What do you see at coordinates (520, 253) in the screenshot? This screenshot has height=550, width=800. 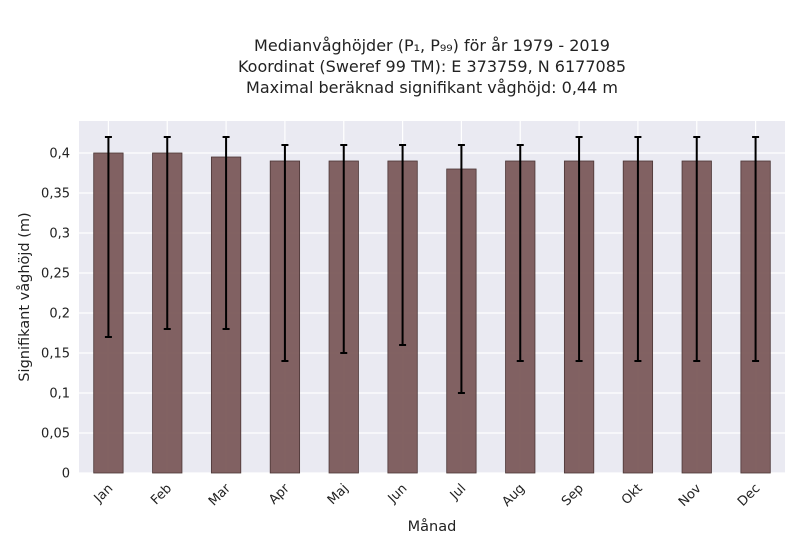 I see `error-bar-aug` at bounding box center [520, 253].